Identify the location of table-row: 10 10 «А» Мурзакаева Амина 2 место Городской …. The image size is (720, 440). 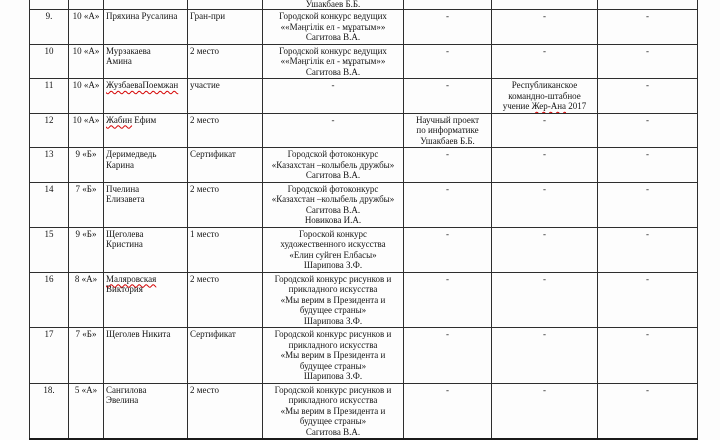
(363, 61).